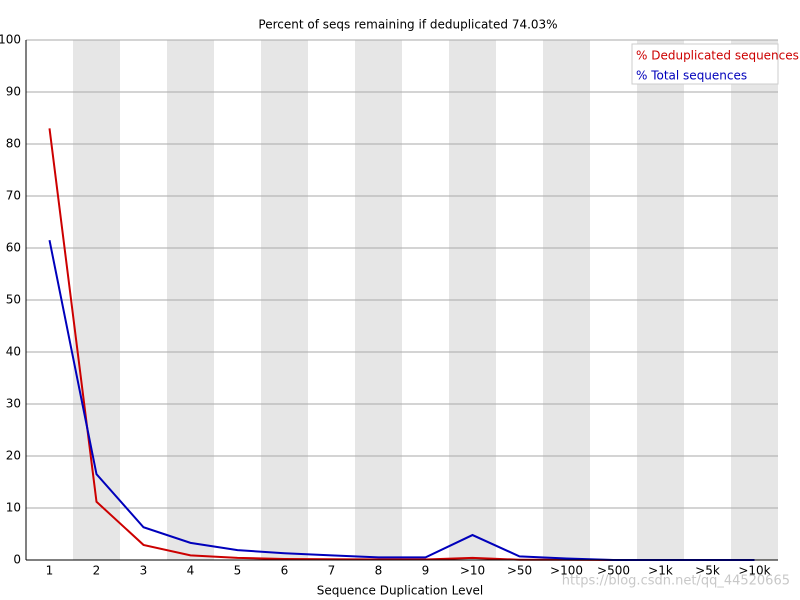  What do you see at coordinates (97, 571) in the screenshot?
I see `x-tick-label: 2` at bounding box center [97, 571].